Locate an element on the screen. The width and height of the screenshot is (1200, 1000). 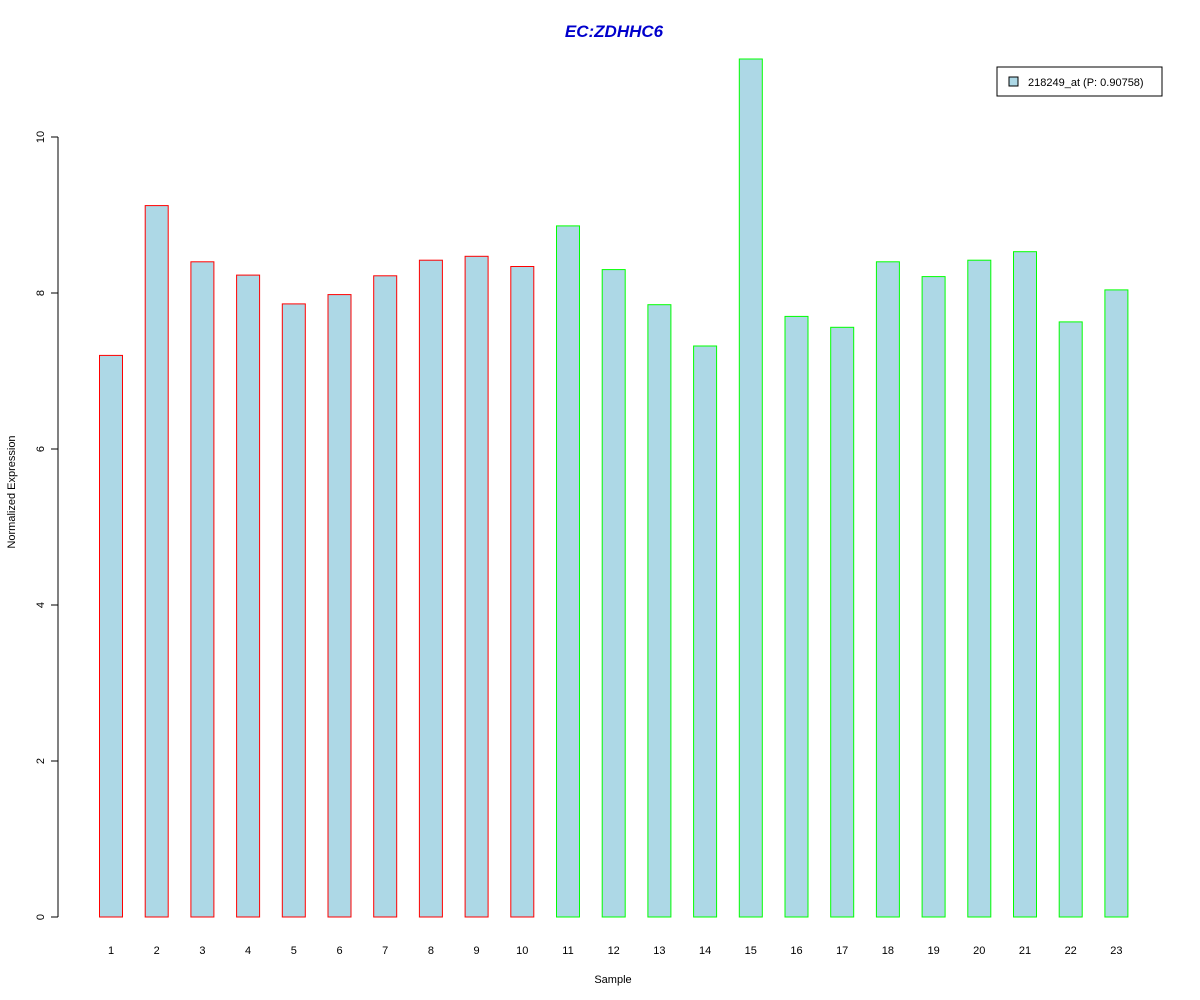
x-tick-label: 19 is located at coordinates (933, 951).